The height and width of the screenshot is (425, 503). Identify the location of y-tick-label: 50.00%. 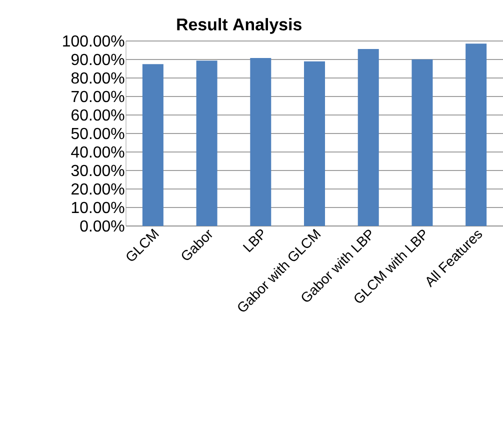
(97, 134).